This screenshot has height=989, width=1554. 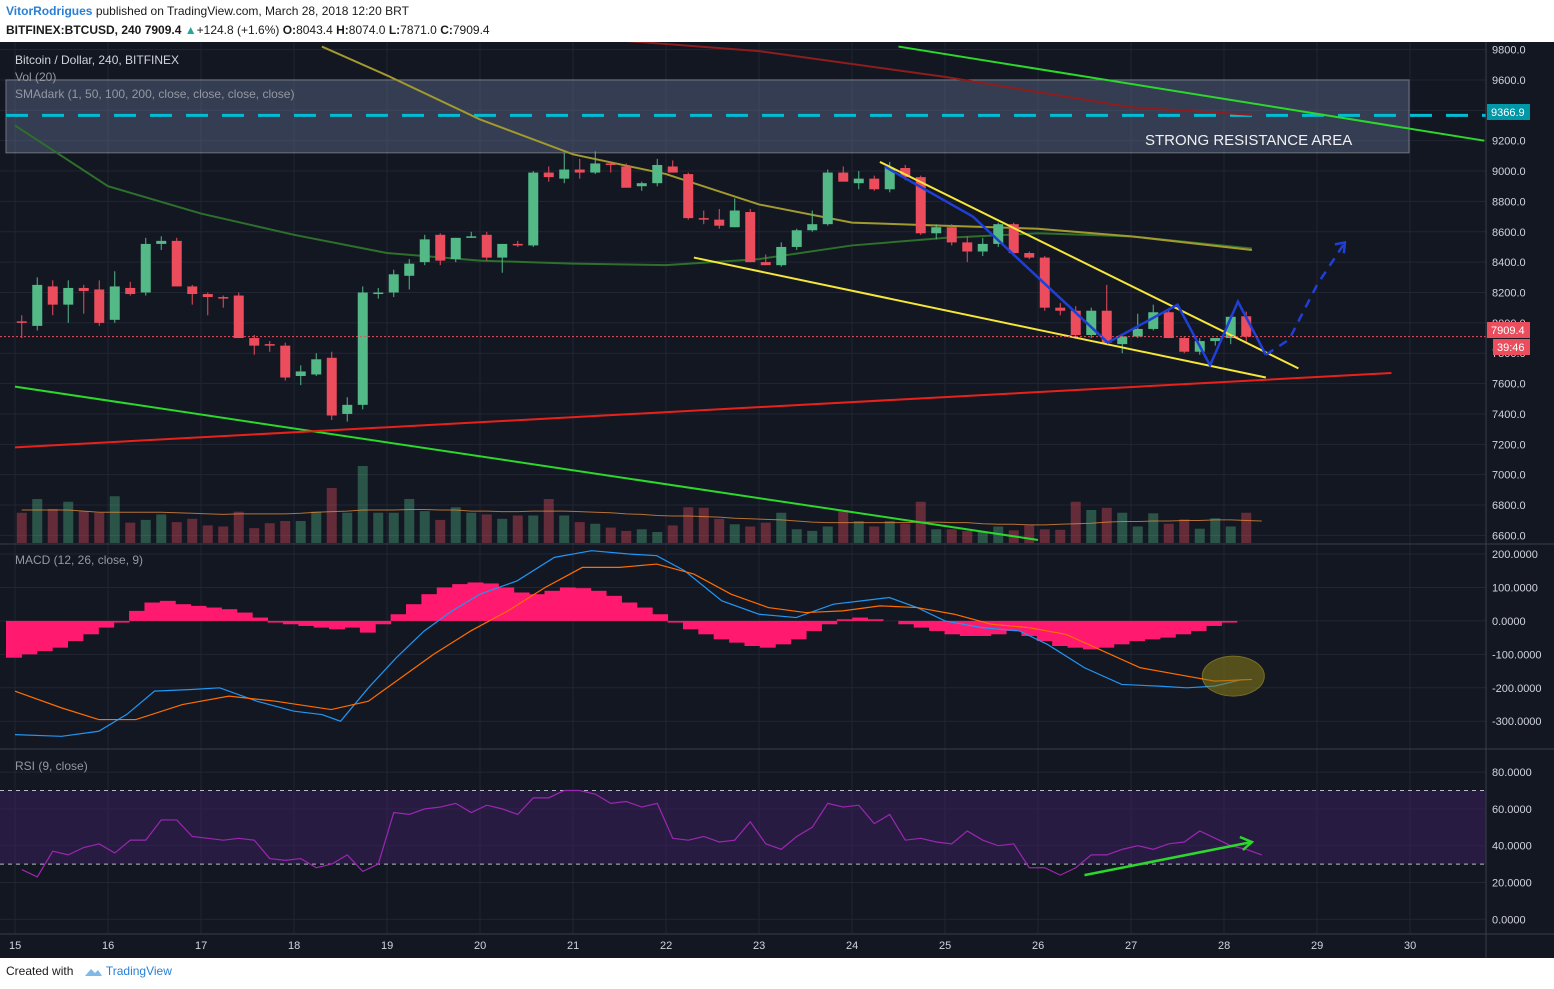 What do you see at coordinates (787, 148) in the screenshot?
I see `sma-50-line` at bounding box center [787, 148].